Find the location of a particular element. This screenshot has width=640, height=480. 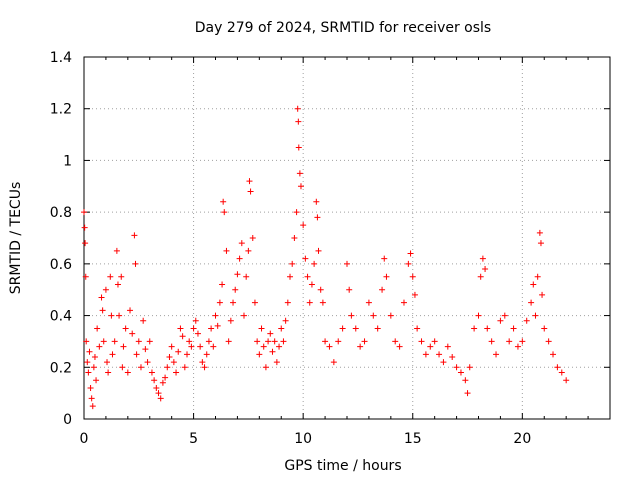

y-tick-label: 1 is located at coordinates (67, 161).